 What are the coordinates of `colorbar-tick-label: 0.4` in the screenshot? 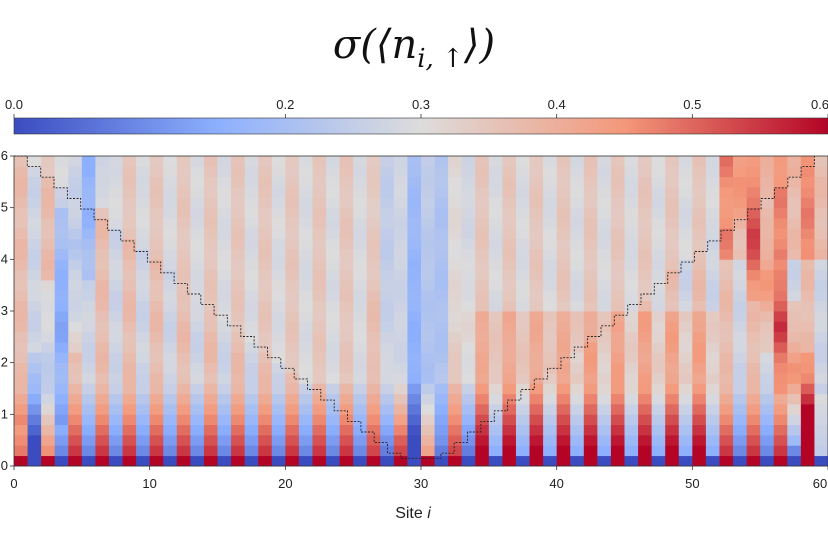 It's located at (557, 104).